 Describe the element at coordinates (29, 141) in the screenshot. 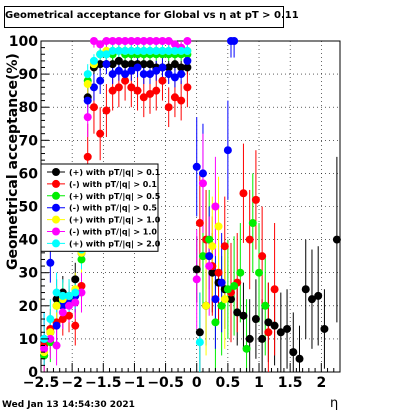

I see `y-tick-label: 70` at that location.